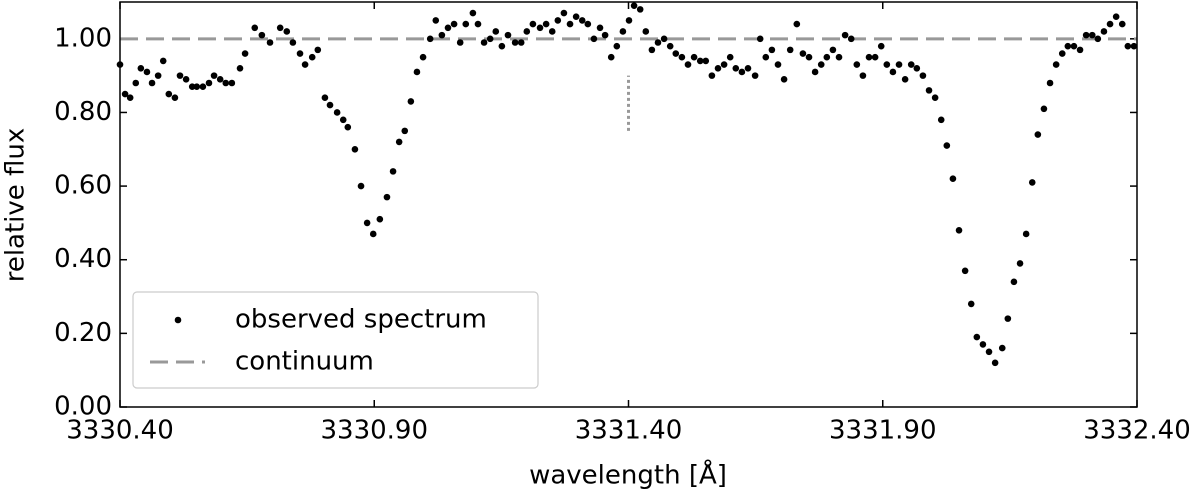 Image resolution: width=1200 pixels, height=494 pixels. What do you see at coordinates (83, 186) in the screenshot?
I see `y-tick-label: 0.60` at bounding box center [83, 186].